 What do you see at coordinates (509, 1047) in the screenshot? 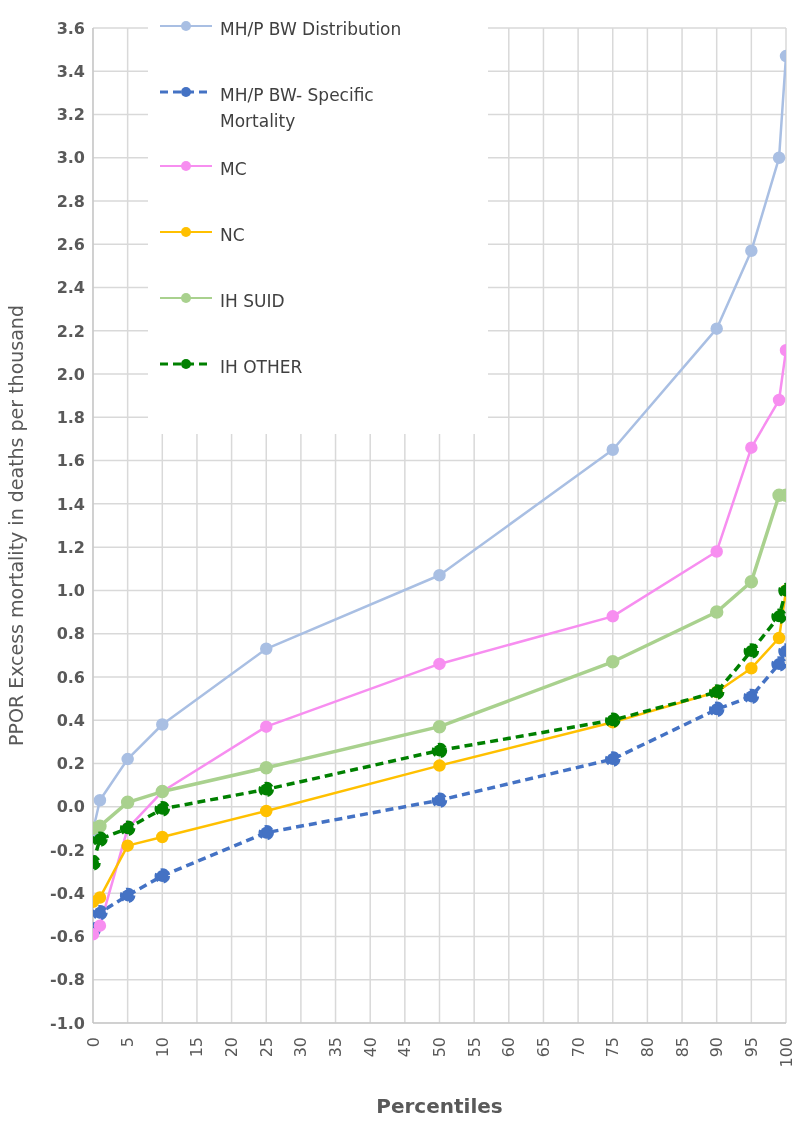
I see `x-tick-label: 60` at bounding box center [509, 1047].